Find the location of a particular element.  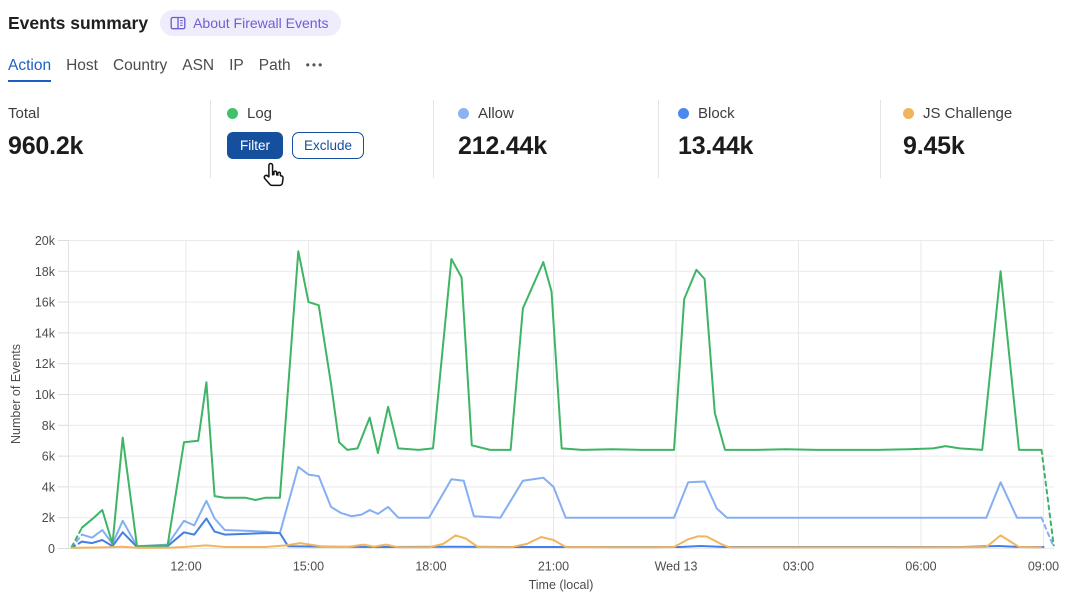

y-axis-title: Number of Events is located at coordinates (16, 394).